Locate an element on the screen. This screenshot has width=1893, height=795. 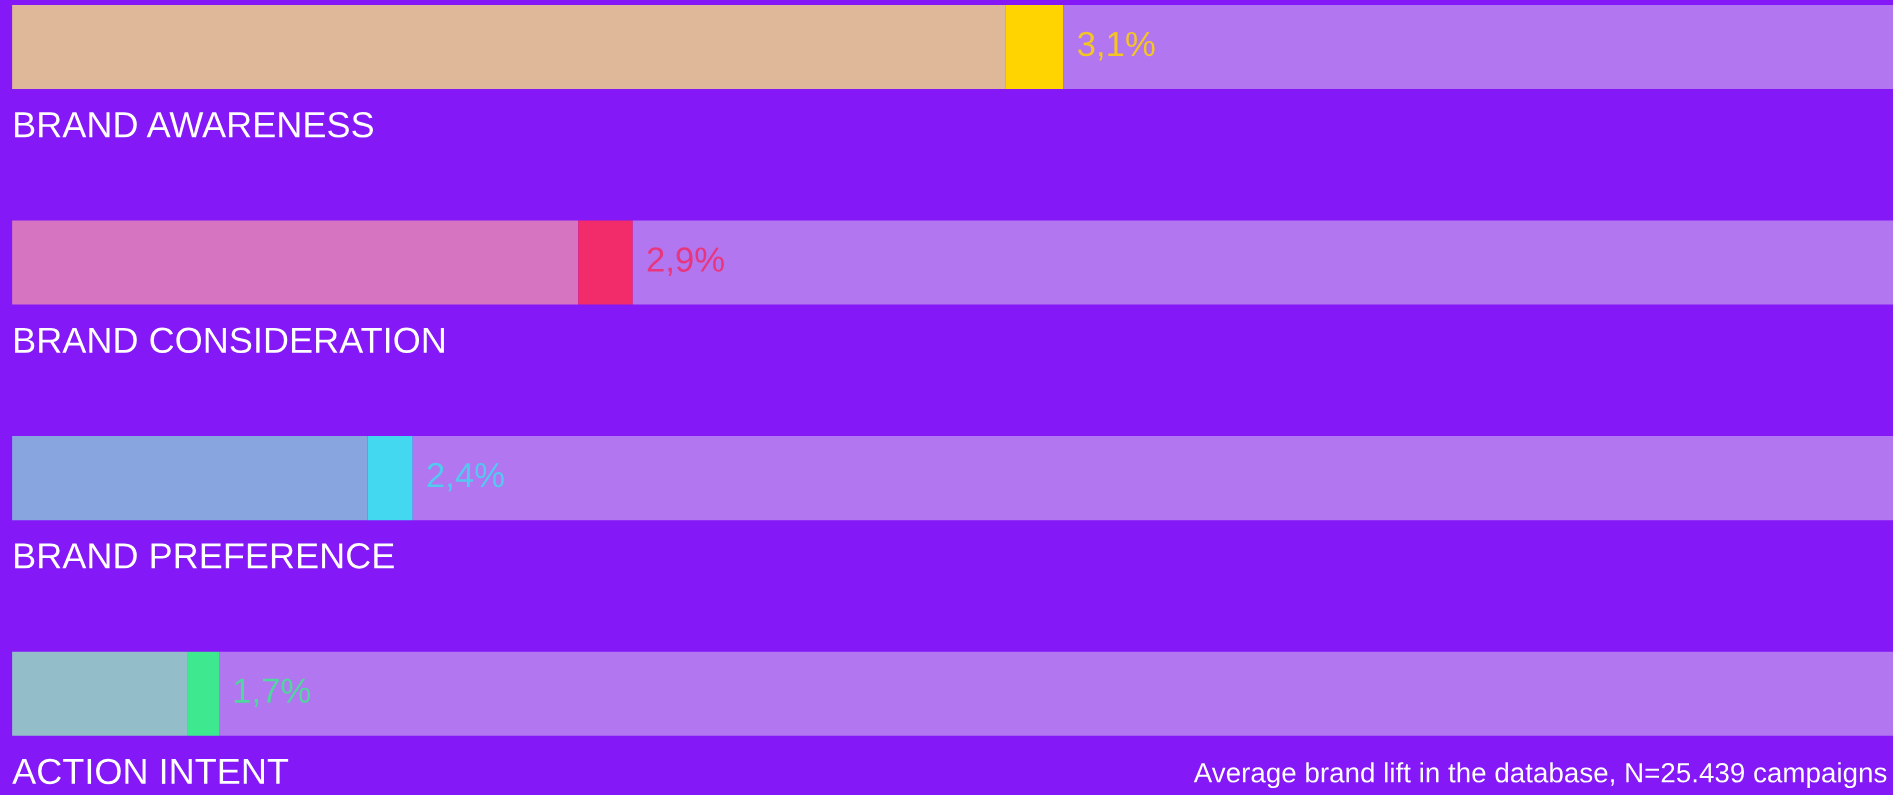
data-label: 3,1% is located at coordinates (1116, 46).